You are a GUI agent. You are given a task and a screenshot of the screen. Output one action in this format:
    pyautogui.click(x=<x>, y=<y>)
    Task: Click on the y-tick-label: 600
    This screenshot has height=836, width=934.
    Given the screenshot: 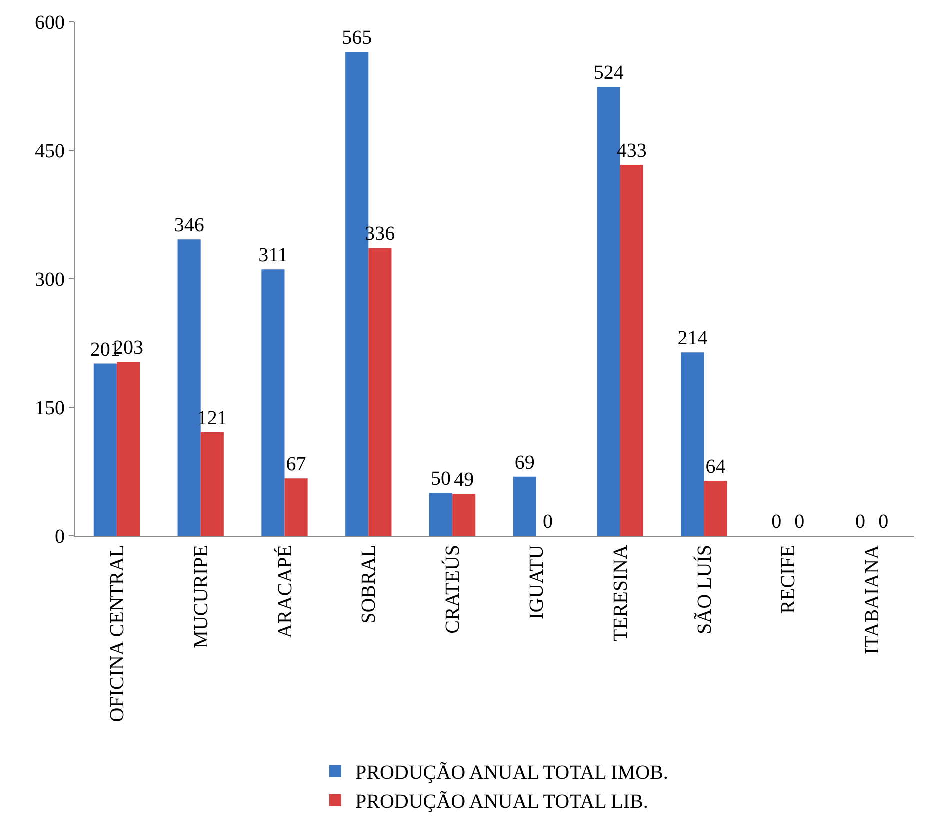 What is the action you would take?
    pyautogui.click(x=50, y=23)
    